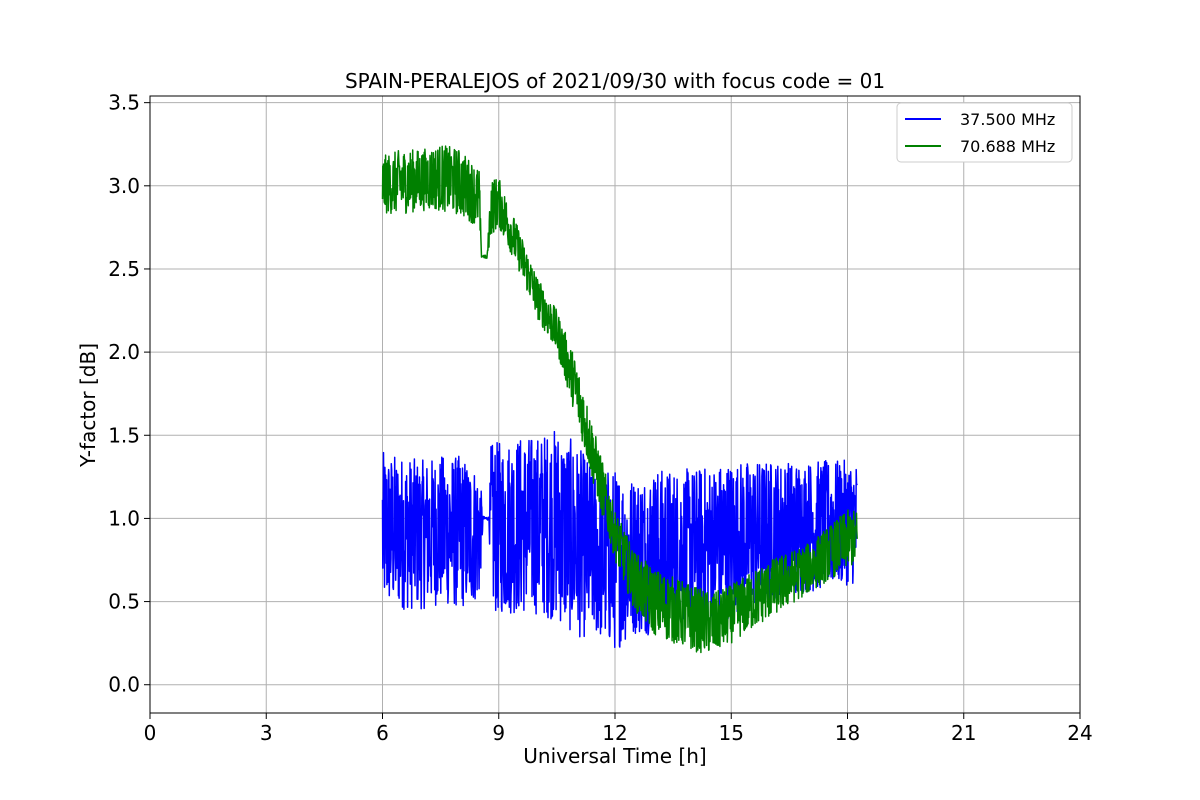  What do you see at coordinates (963, 733) in the screenshot?
I see `x-tick-label: 21` at bounding box center [963, 733].